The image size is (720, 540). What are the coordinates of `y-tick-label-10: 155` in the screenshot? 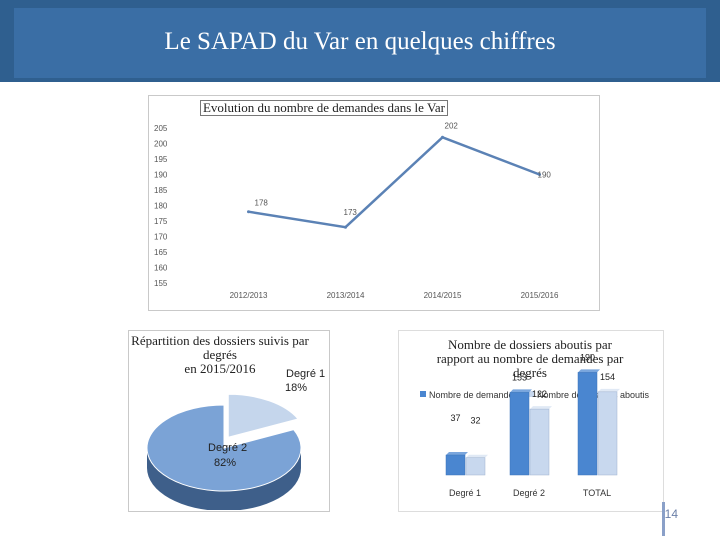 It's located at (161, 283).